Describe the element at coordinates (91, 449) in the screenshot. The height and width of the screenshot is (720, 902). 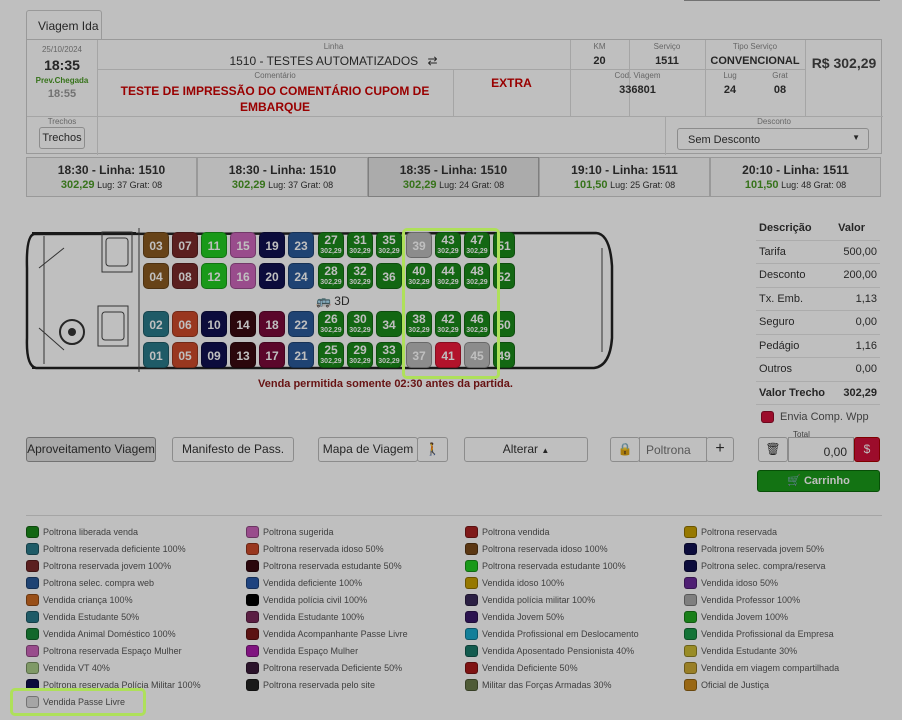
I see `aproveitamento-button: Aproveitamento Viagem` at that location.